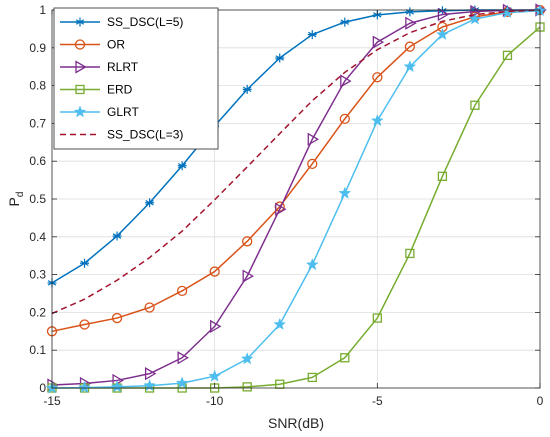 The width and height of the screenshot is (550, 437). Describe the element at coordinates (37, 312) in the screenshot. I see `y-tick-label: 0.2` at that location.